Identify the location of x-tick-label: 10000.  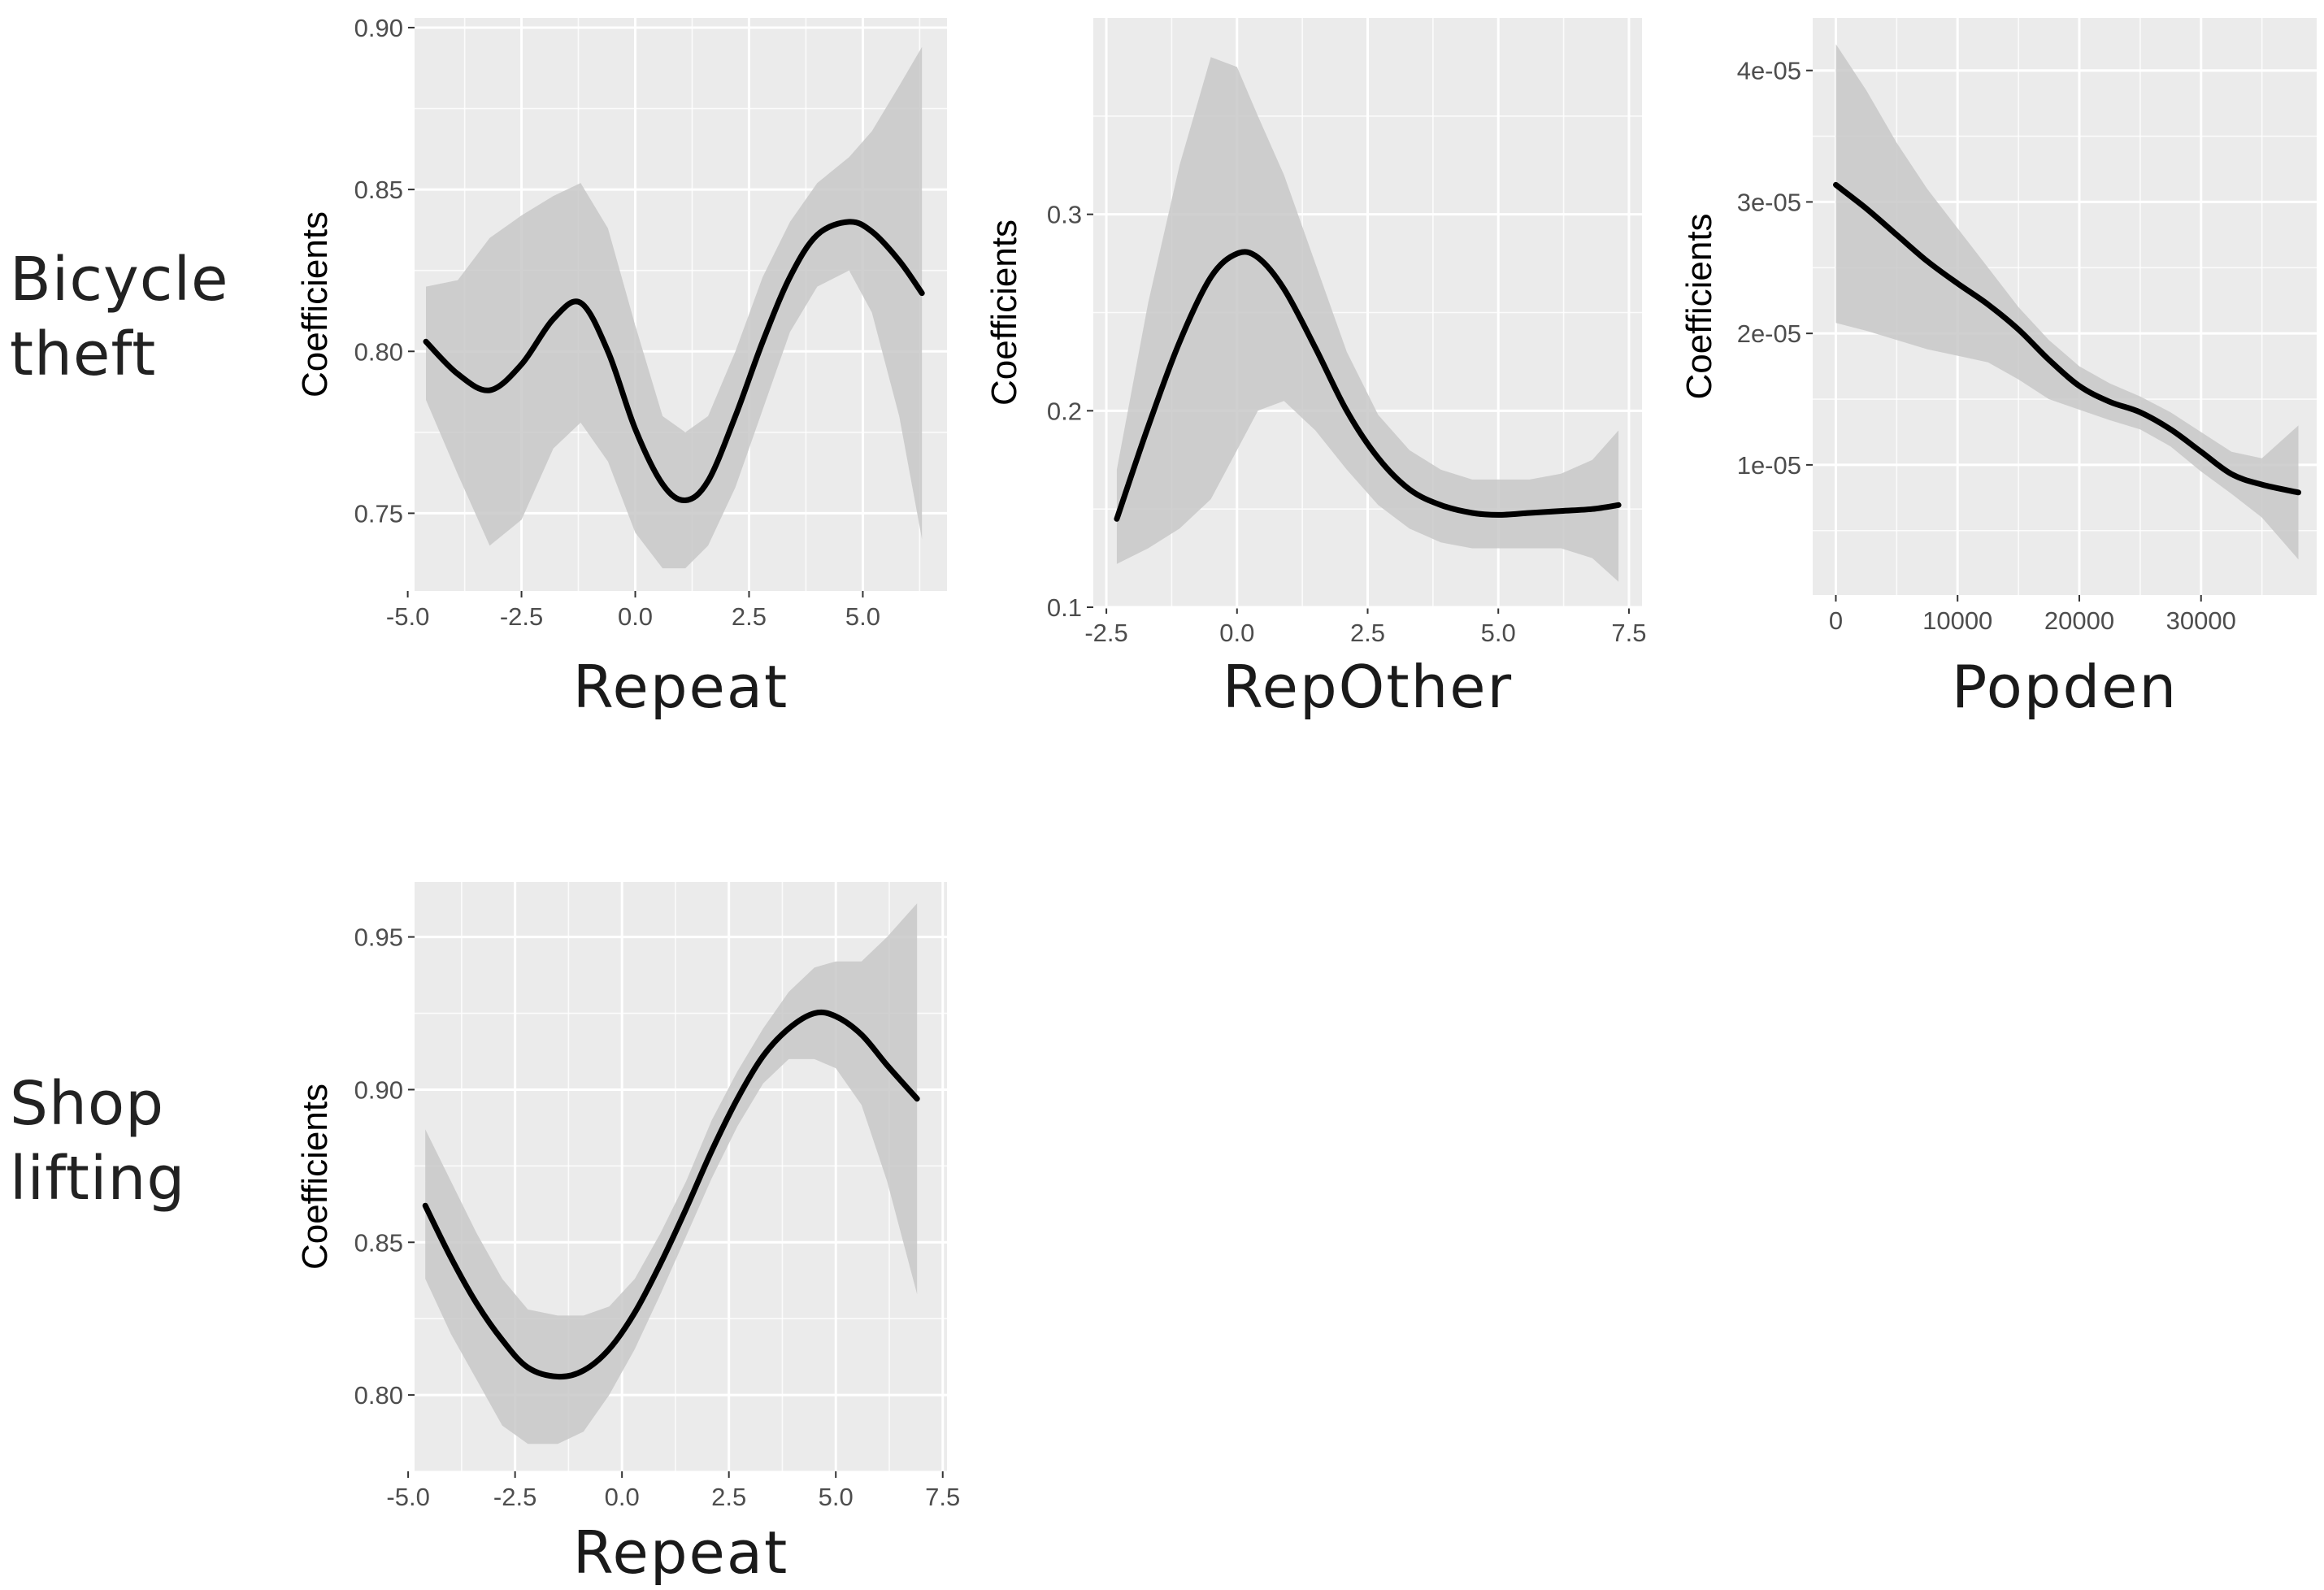
(1957, 620).